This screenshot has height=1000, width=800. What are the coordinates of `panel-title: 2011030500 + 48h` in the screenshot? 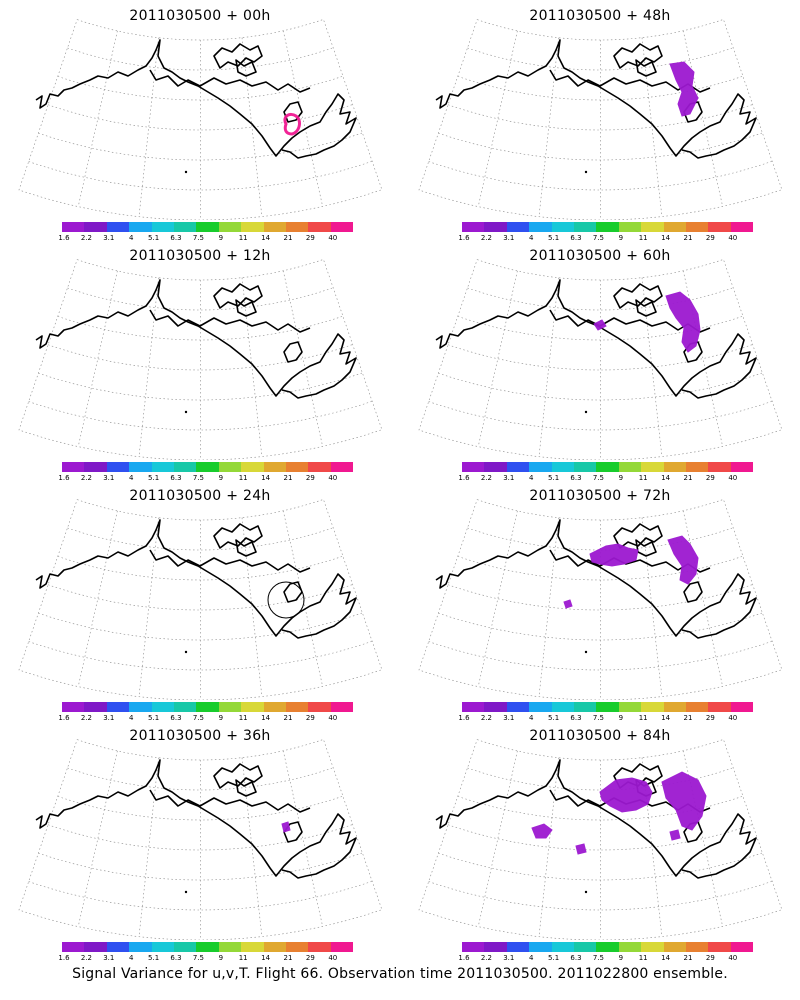 It's located at (600, 16).